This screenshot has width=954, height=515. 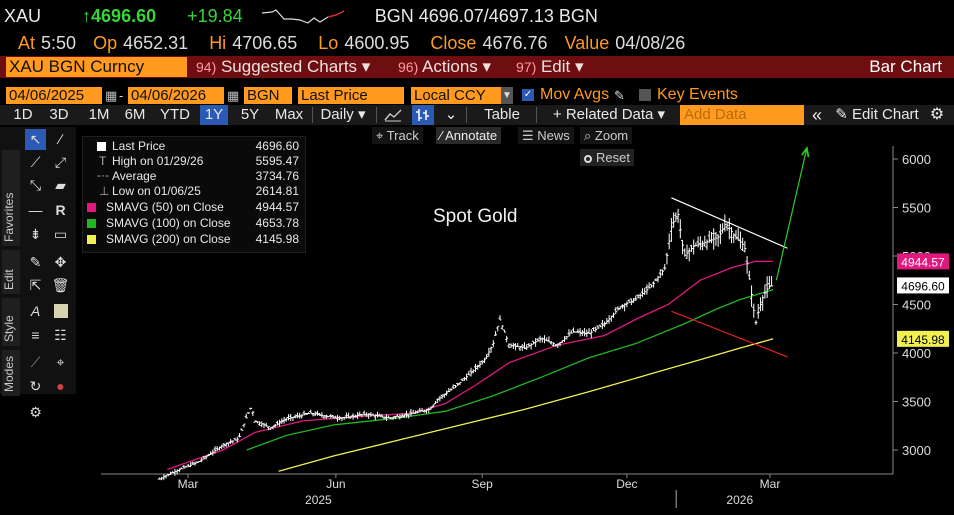 What do you see at coordinates (60, 162) in the screenshot?
I see `ray-icon: ⤢` at bounding box center [60, 162].